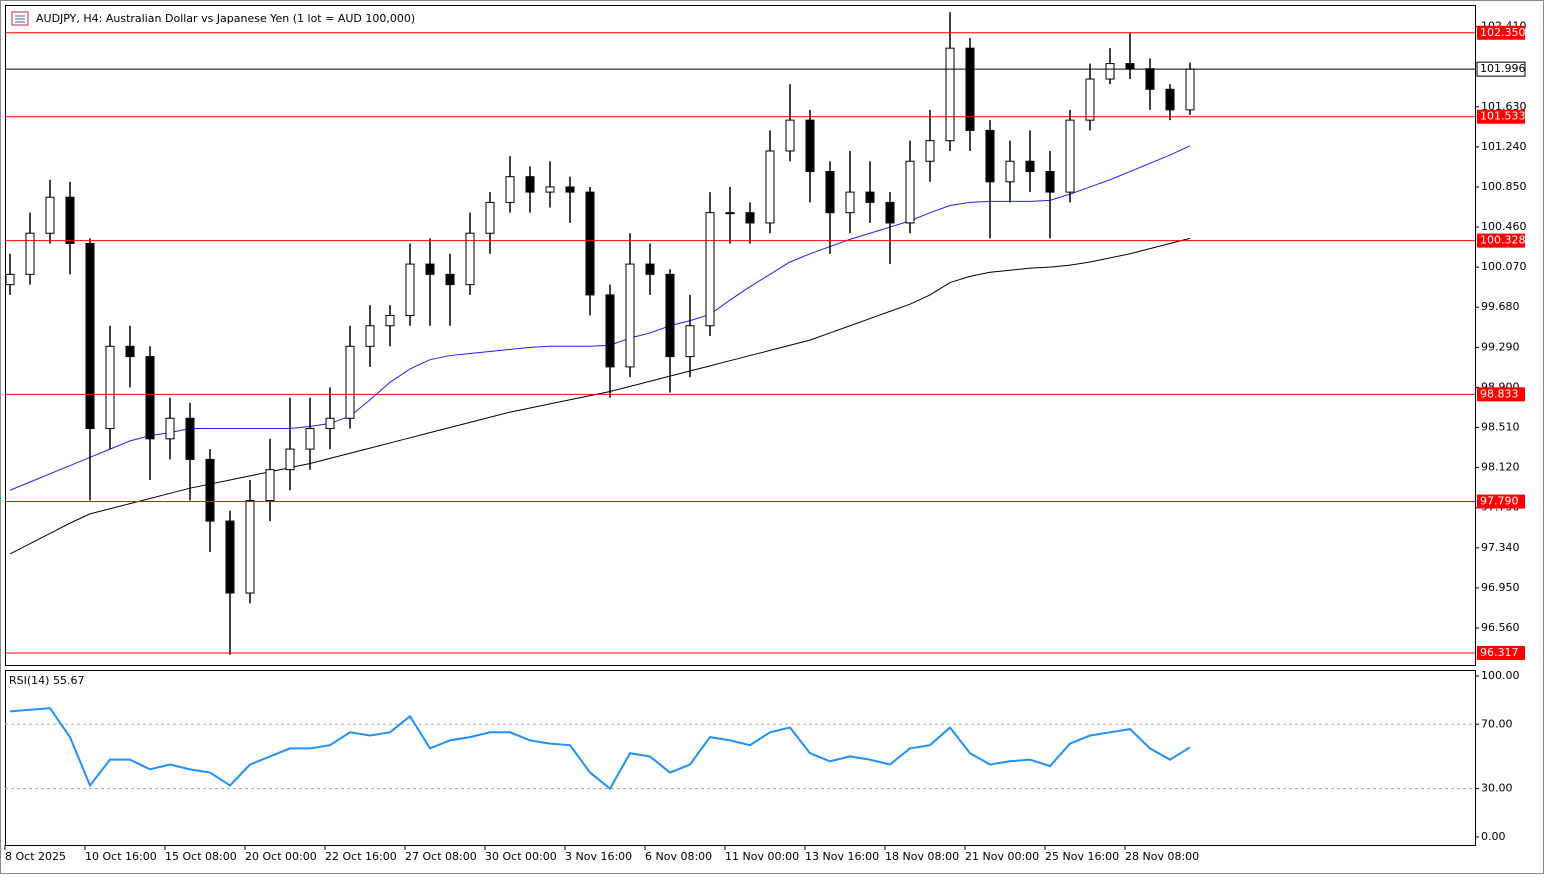  Describe the element at coordinates (1500, 675) in the screenshot. I see `y-tick-label: 100.00` at that location.